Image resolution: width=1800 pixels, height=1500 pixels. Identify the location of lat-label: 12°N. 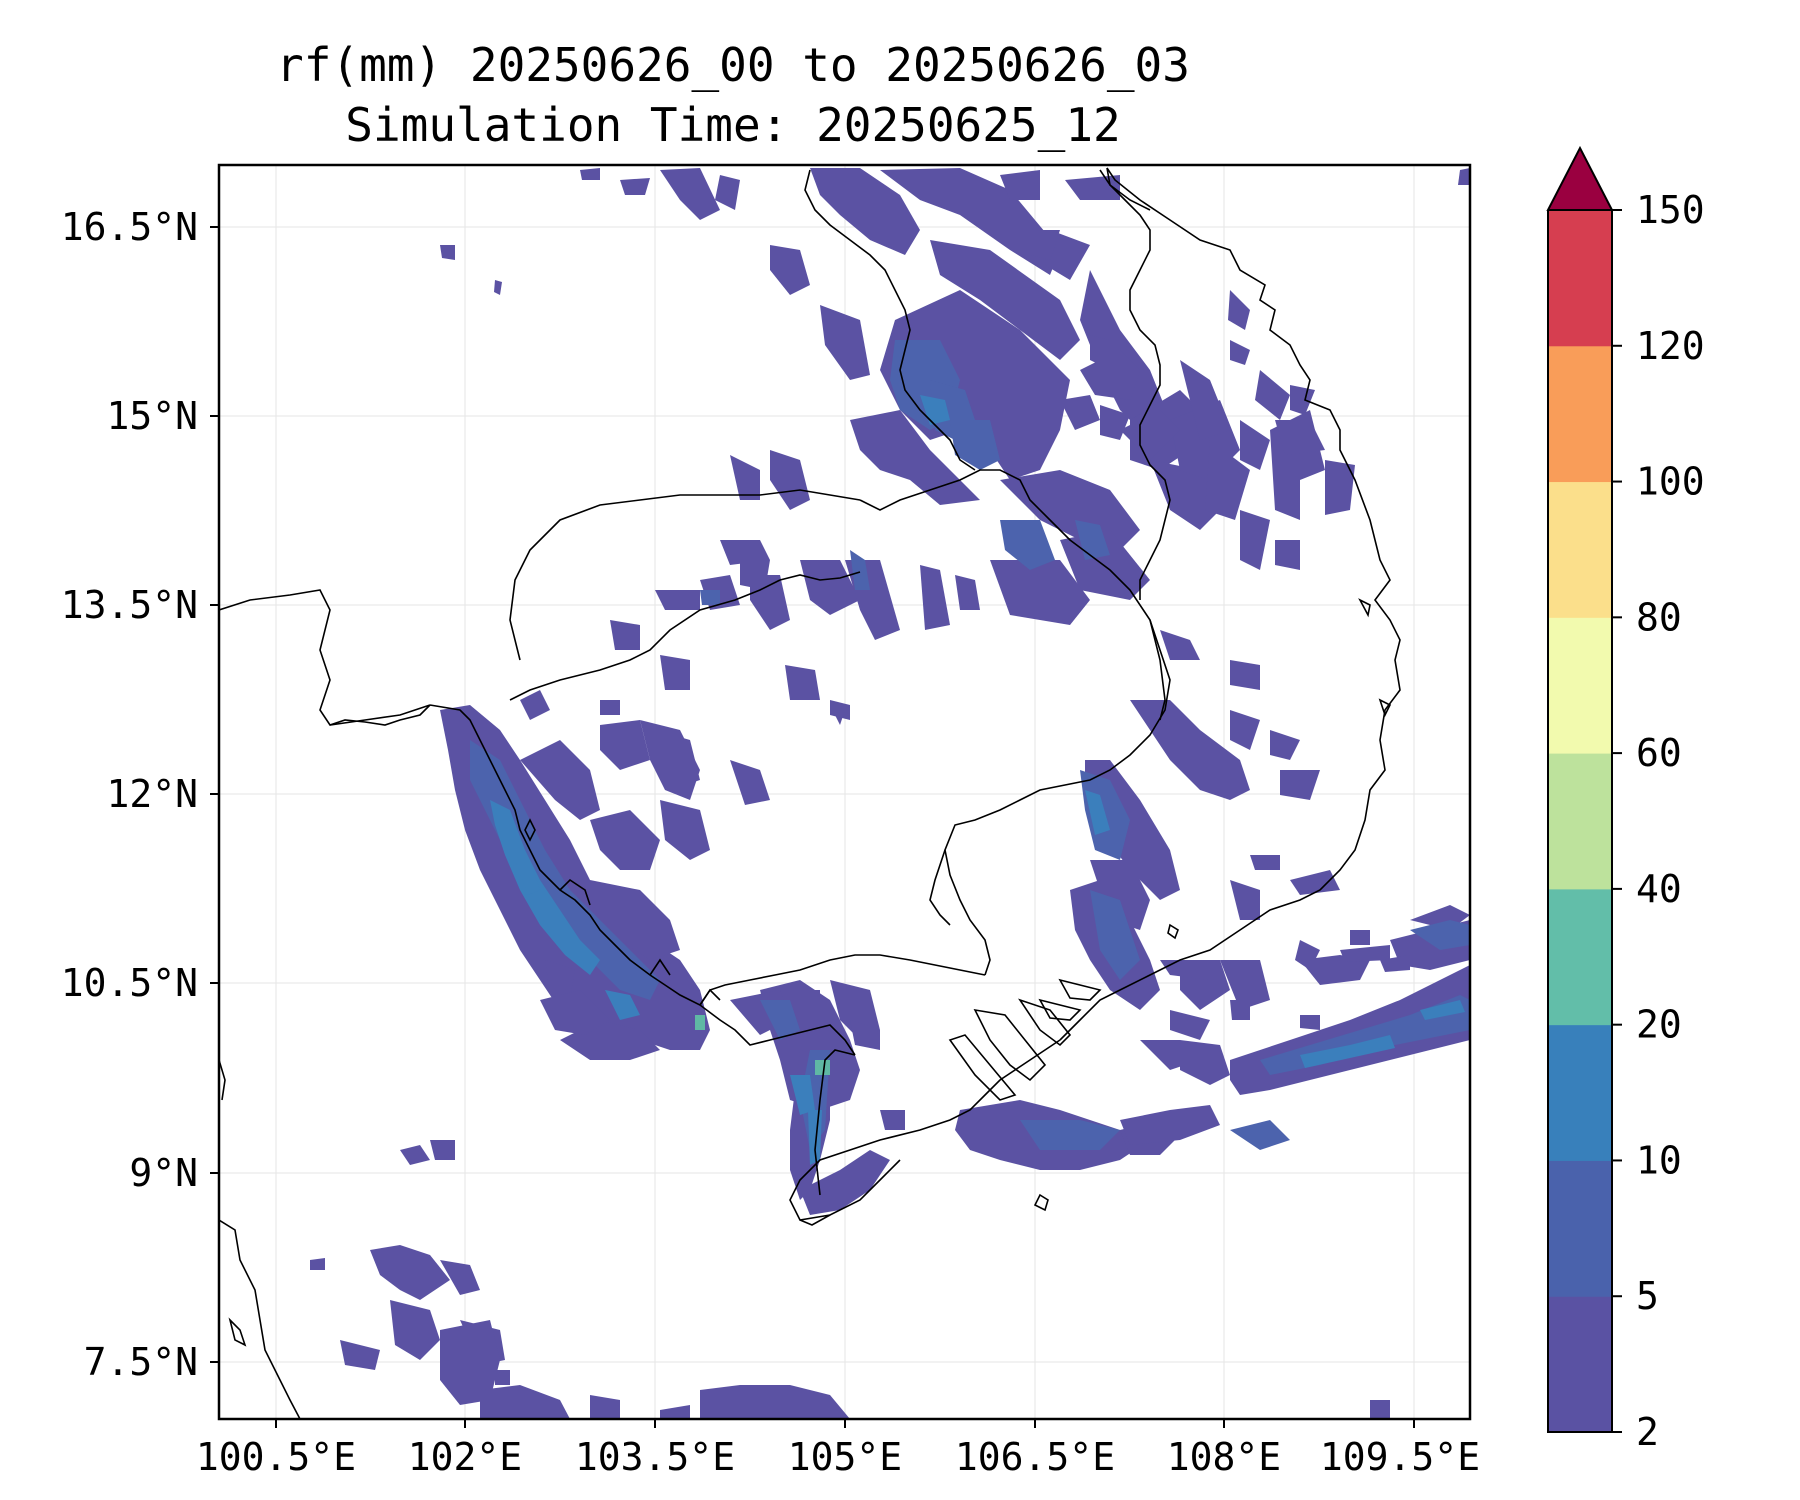
(152, 794).